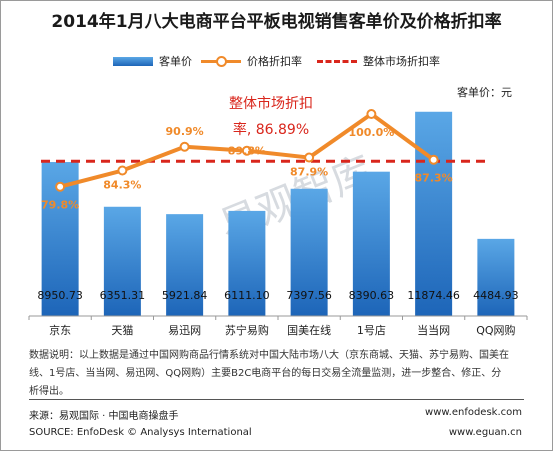  I want to click on legend-item-dash: 整体市场折扣率, so click(378, 61).